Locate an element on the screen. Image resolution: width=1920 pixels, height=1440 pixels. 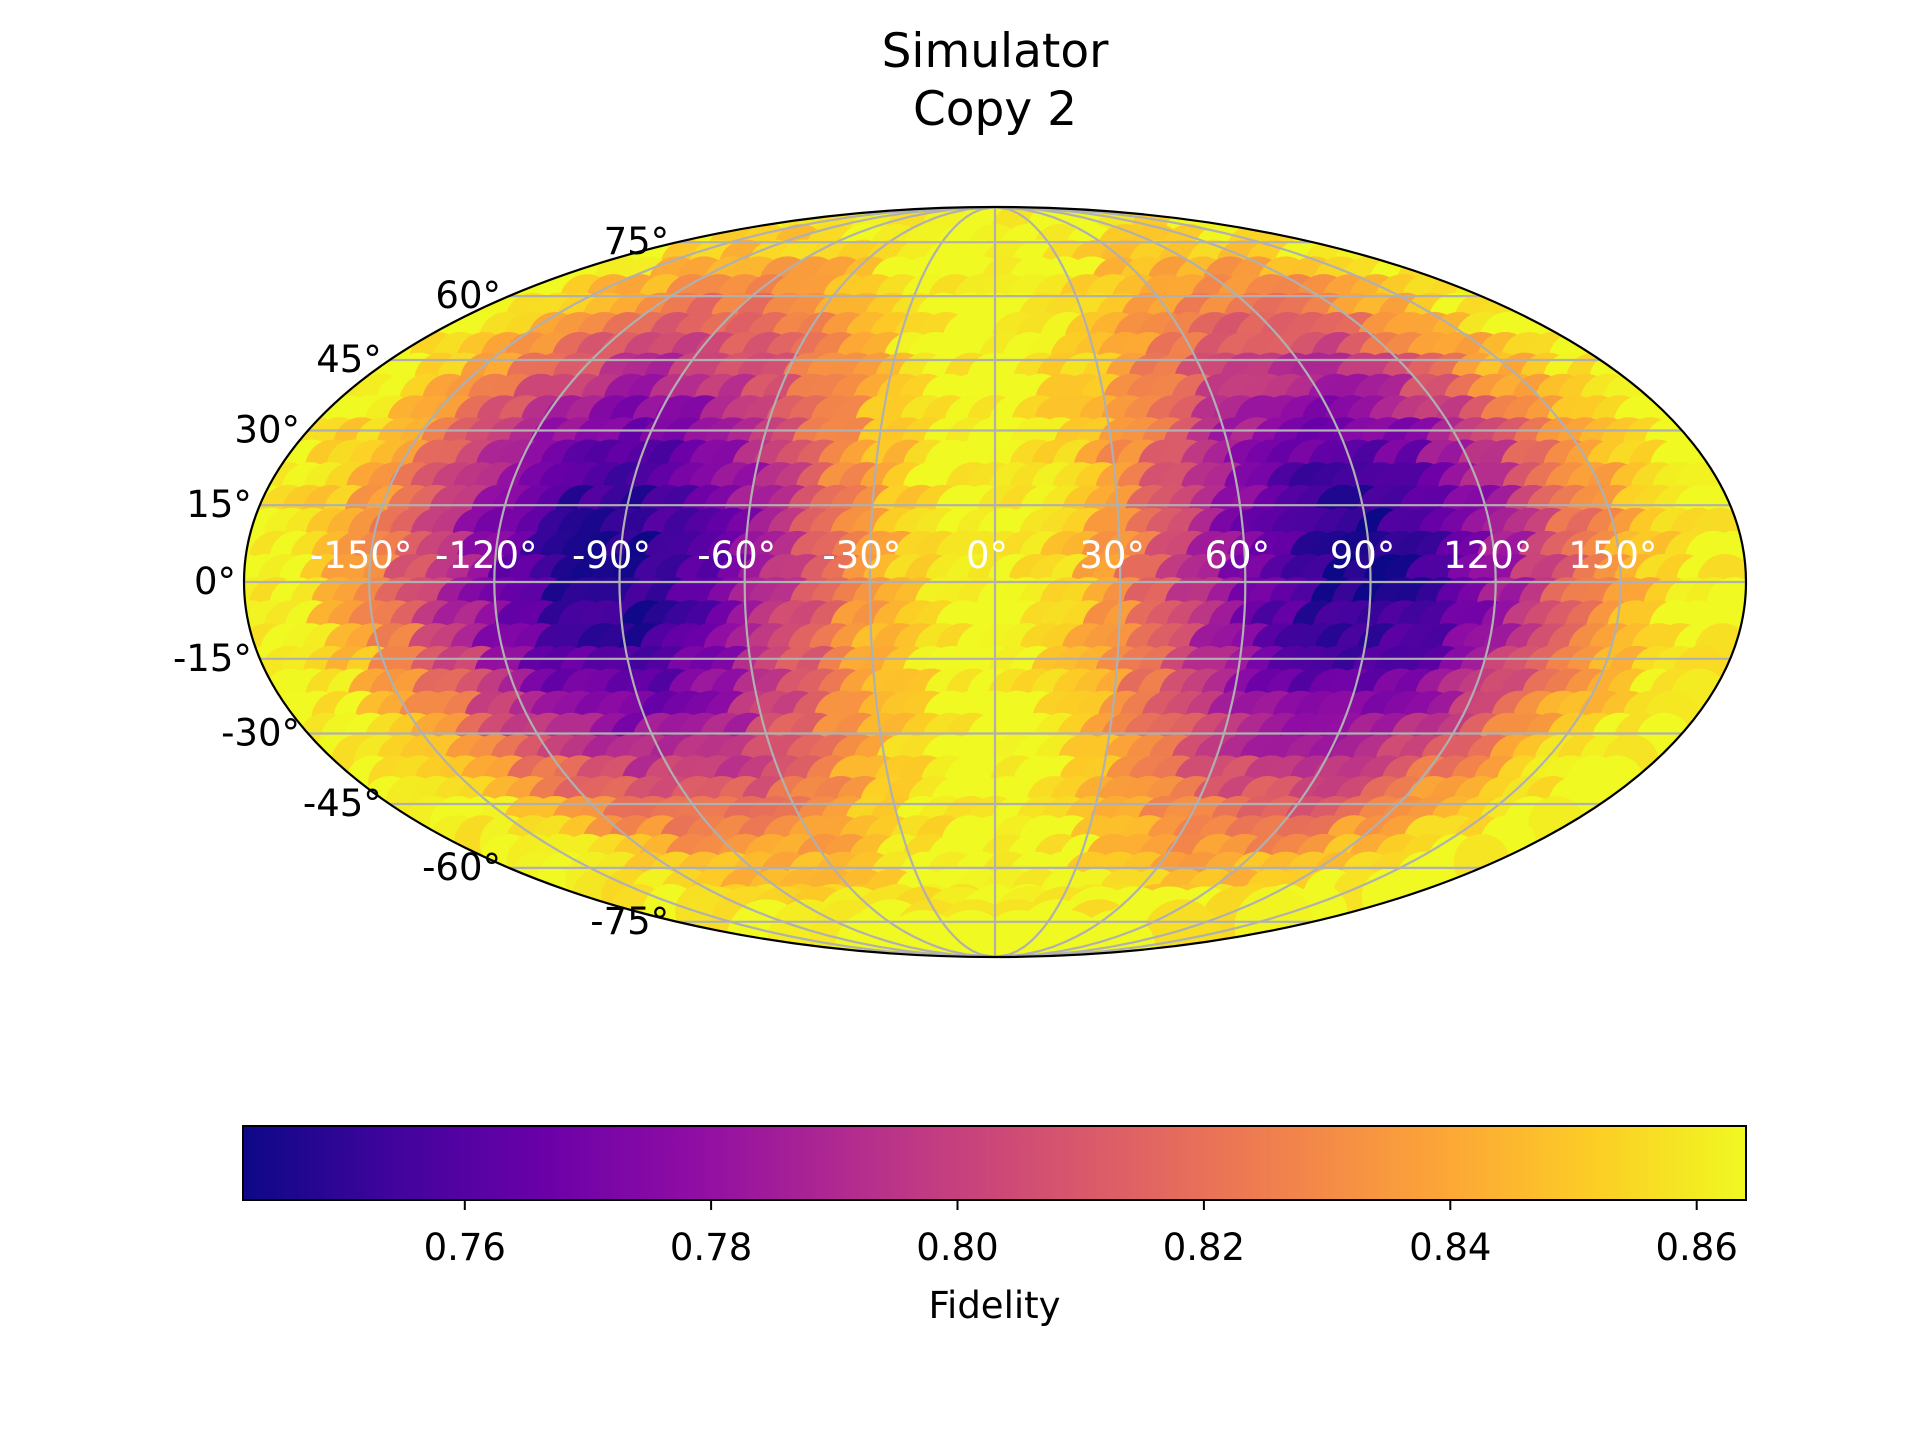
colorbar-tick-label: 0.82 is located at coordinates (1204, 1247).